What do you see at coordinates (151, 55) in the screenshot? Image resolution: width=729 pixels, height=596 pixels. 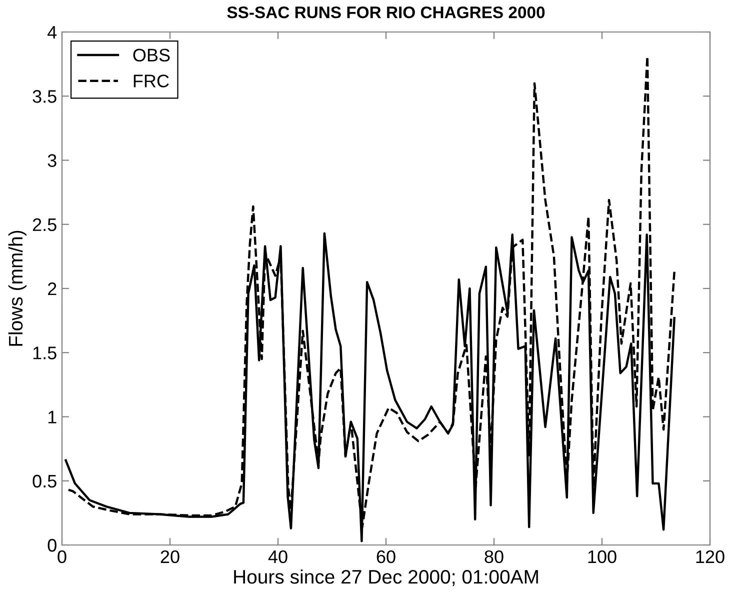 I see `legend-label: OBS` at bounding box center [151, 55].